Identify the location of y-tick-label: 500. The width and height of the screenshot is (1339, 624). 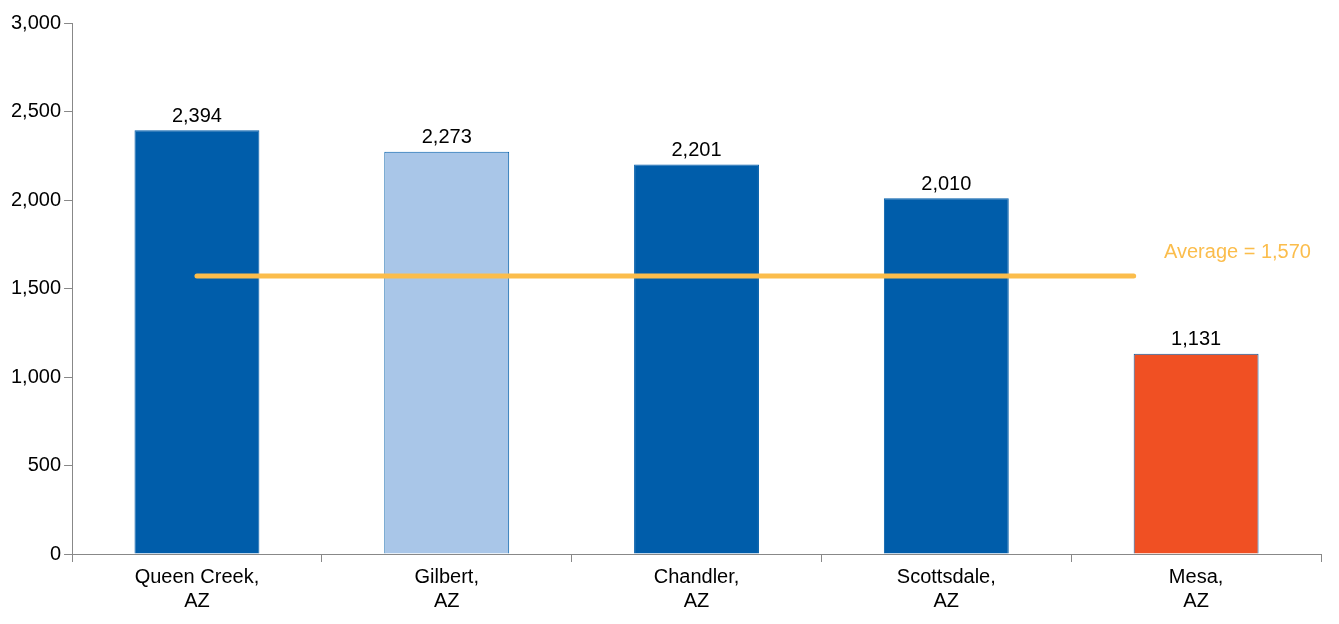
(44, 464).